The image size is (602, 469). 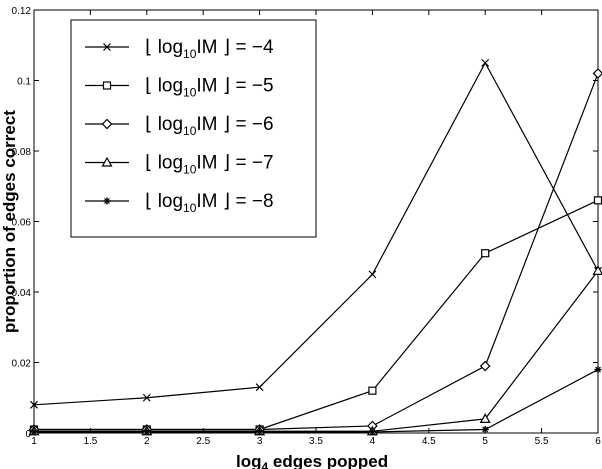 What do you see at coordinates (328, 460) in the screenshot?
I see `x-axis-label-rest: edges popped` at bounding box center [328, 460].